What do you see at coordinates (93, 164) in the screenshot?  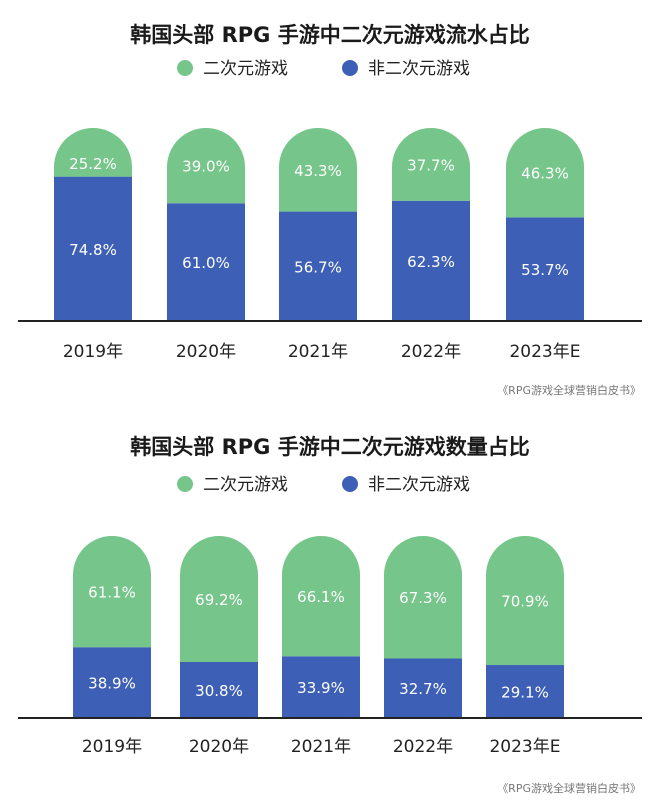 I see `revenue-label-acg-0: 25.2%` at bounding box center [93, 164].